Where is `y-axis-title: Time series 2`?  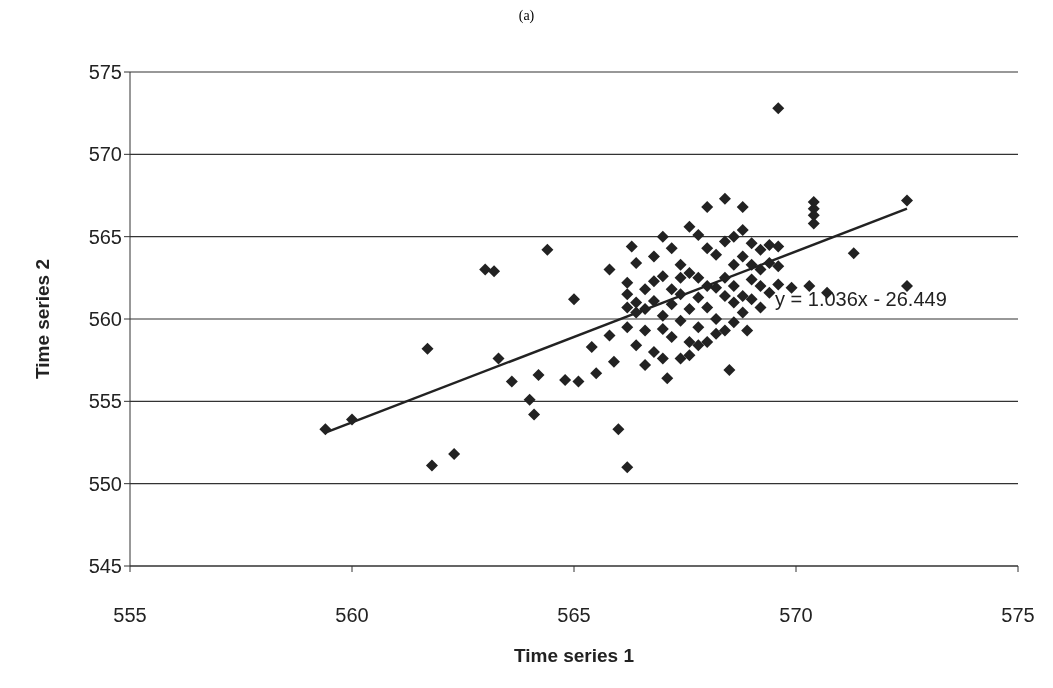 y-axis-title: Time series 2 is located at coordinates (42, 319).